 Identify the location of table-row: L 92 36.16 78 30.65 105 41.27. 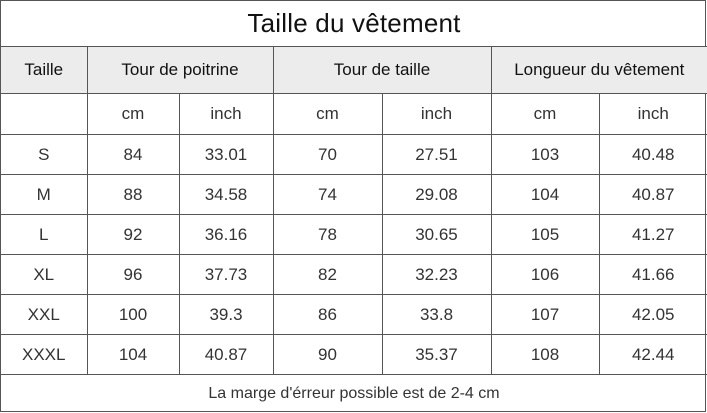
(354, 234).